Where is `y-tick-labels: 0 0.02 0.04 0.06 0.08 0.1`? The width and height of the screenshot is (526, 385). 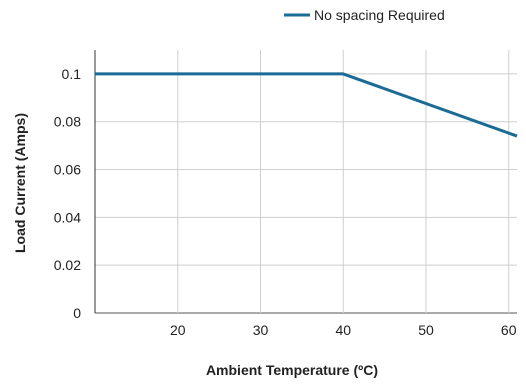
y-tick-labels: 0 0.02 0.04 0.06 0.08 0.1 is located at coordinates (67, 193).